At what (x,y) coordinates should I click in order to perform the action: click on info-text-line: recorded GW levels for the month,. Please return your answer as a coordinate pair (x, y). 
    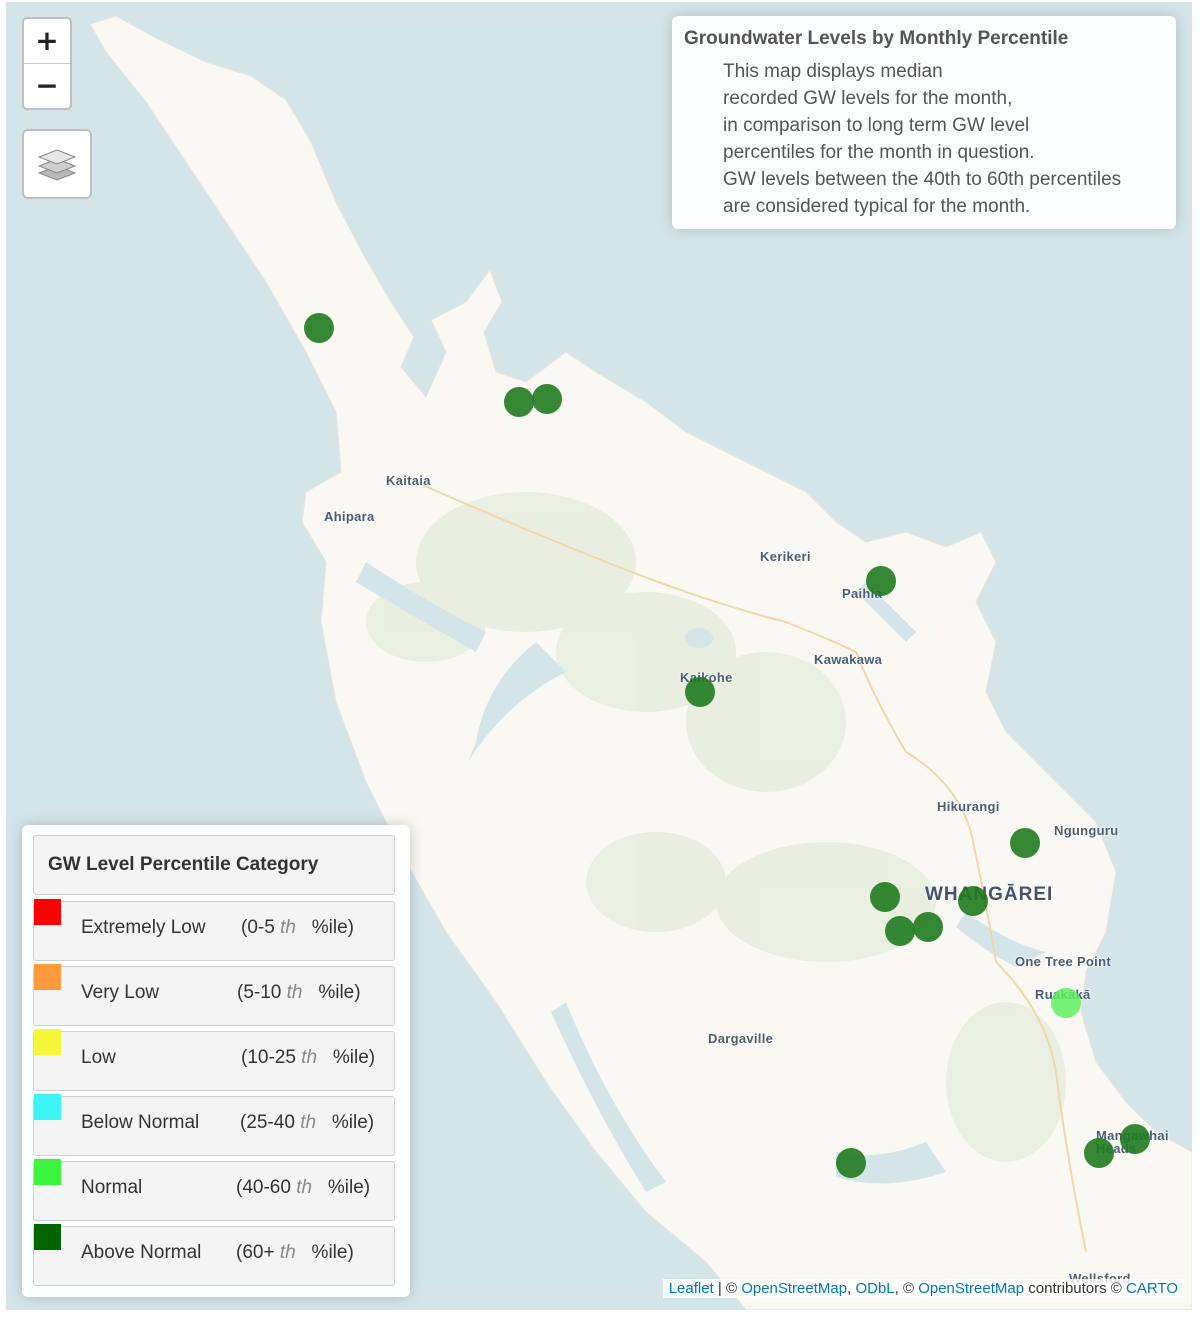
    Looking at the image, I should click on (868, 98).